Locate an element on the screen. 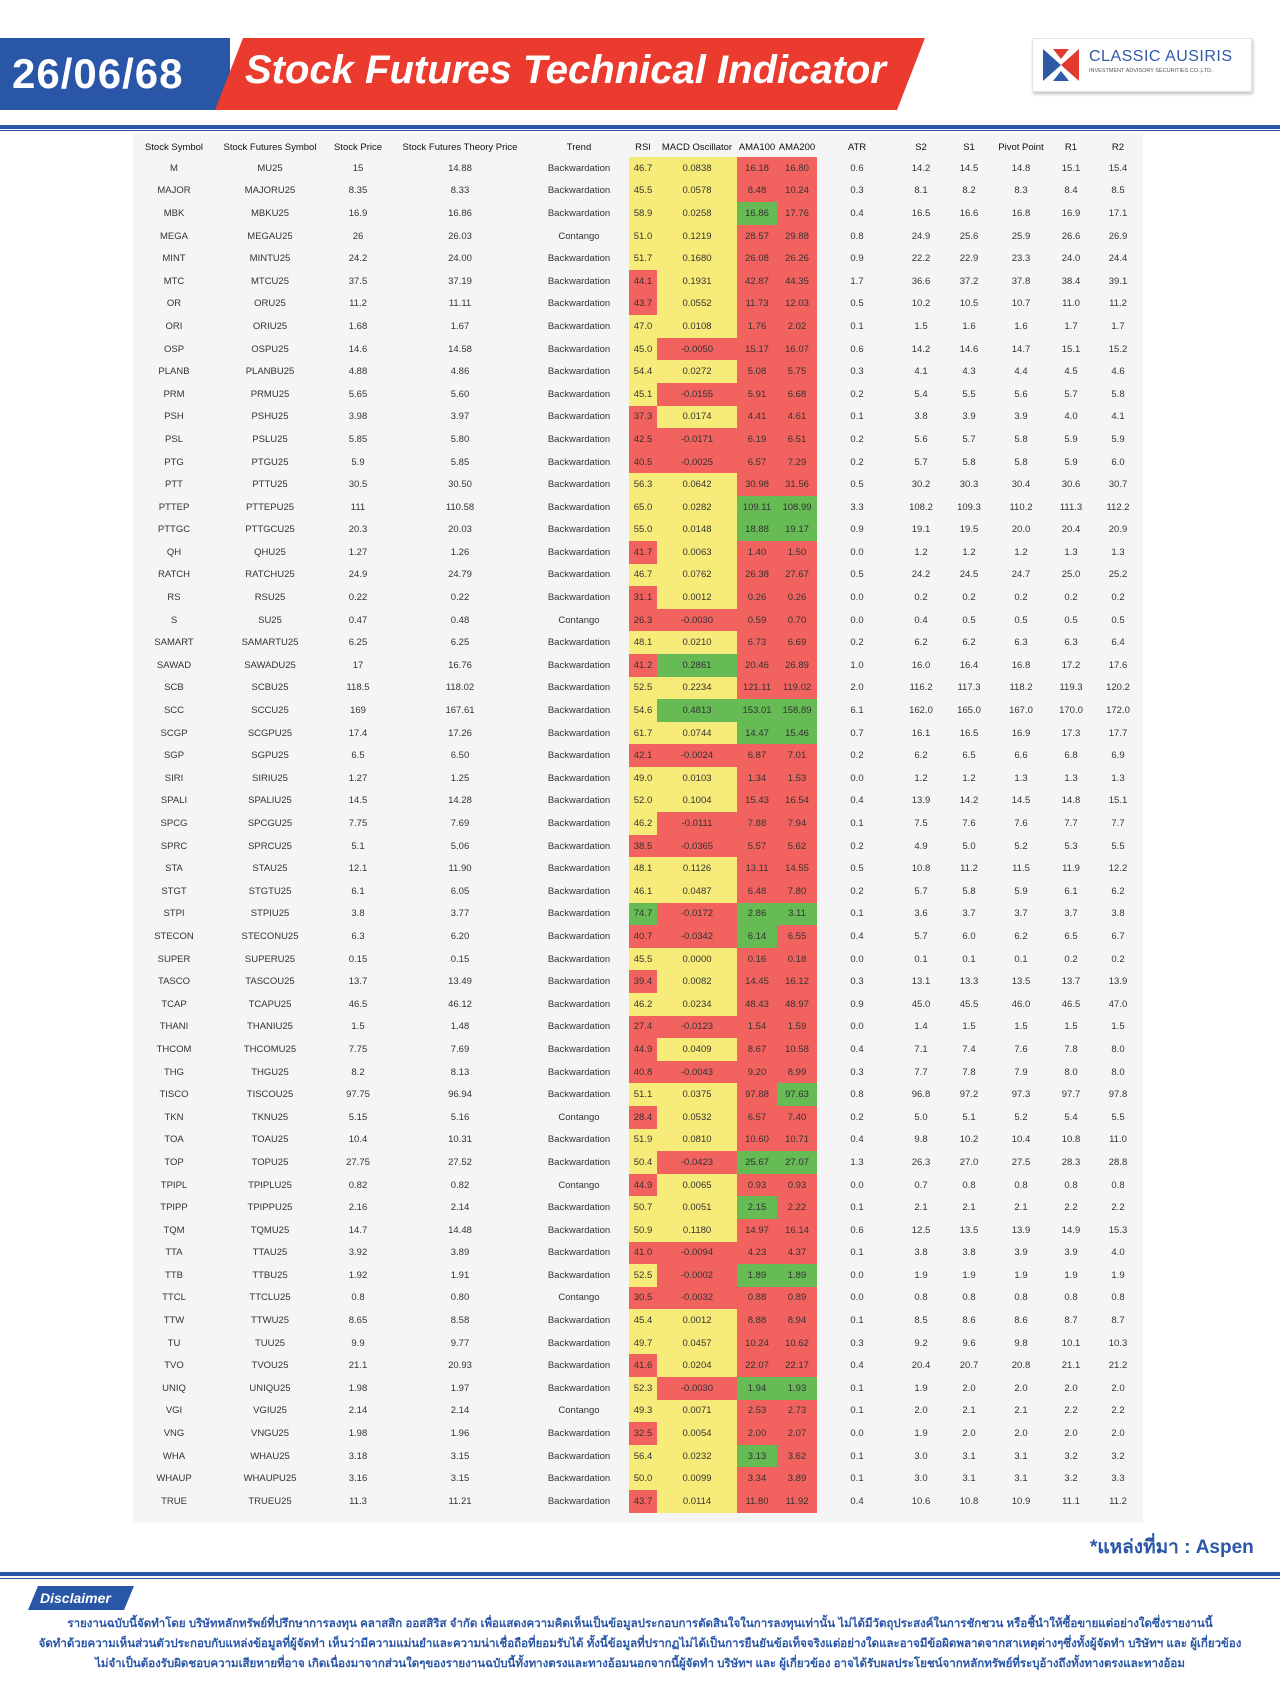  cell-r1: 14.8 is located at coordinates (1071, 801).